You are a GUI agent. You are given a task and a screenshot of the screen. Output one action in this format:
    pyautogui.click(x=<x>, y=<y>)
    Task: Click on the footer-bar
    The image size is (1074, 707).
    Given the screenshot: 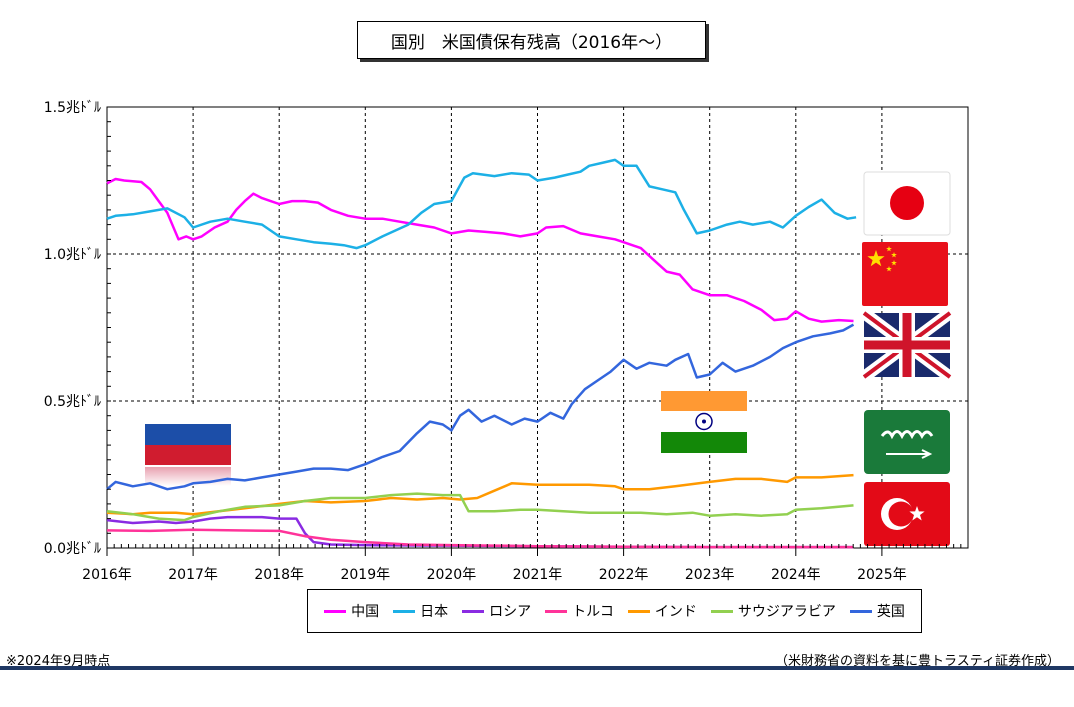 What is the action you would take?
    pyautogui.click(x=537, y=668)
    